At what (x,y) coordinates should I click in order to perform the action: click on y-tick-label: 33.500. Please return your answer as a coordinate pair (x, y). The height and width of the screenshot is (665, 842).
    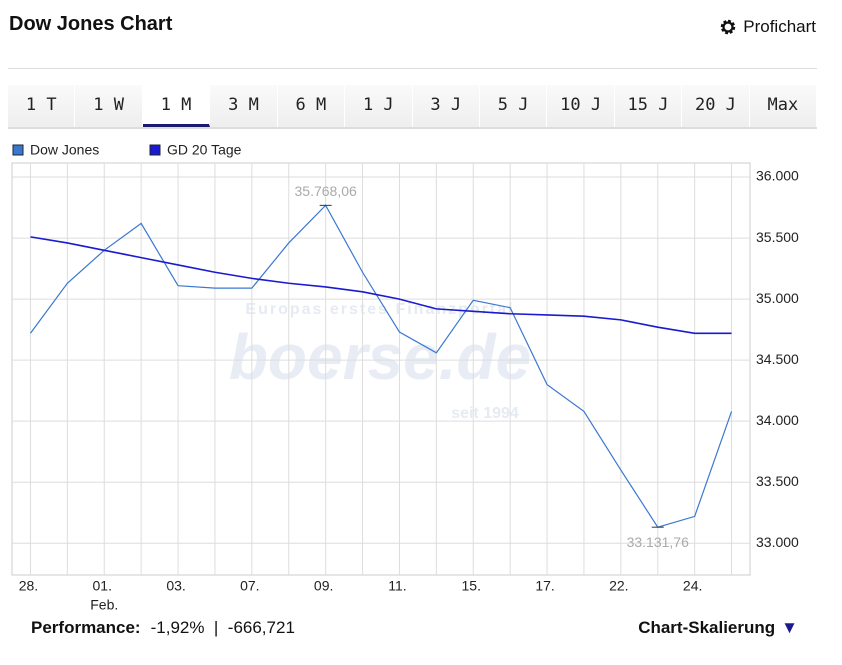
    Looking at the image, I should click on (777, 481).